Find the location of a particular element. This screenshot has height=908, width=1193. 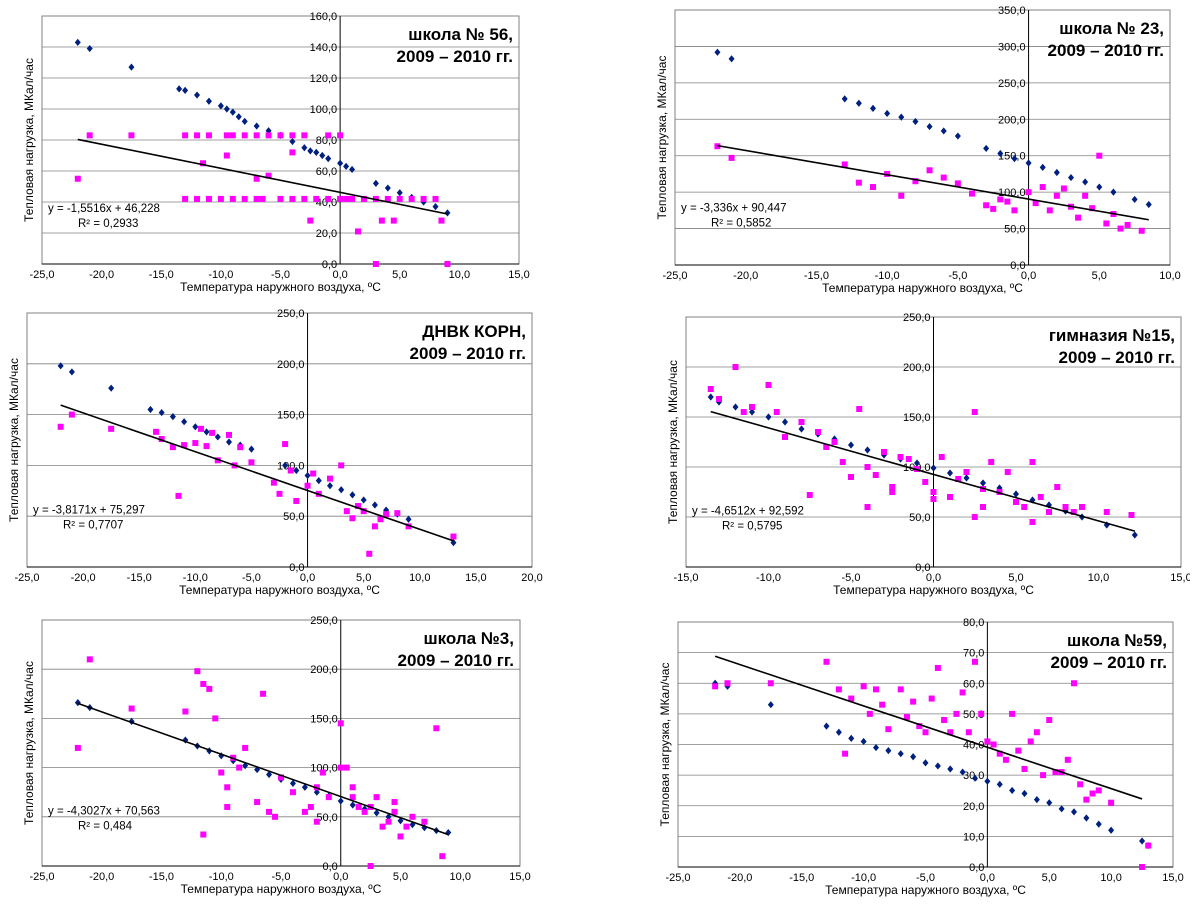

chart-title-line: школа №3, is located at coordinates (468, 638).